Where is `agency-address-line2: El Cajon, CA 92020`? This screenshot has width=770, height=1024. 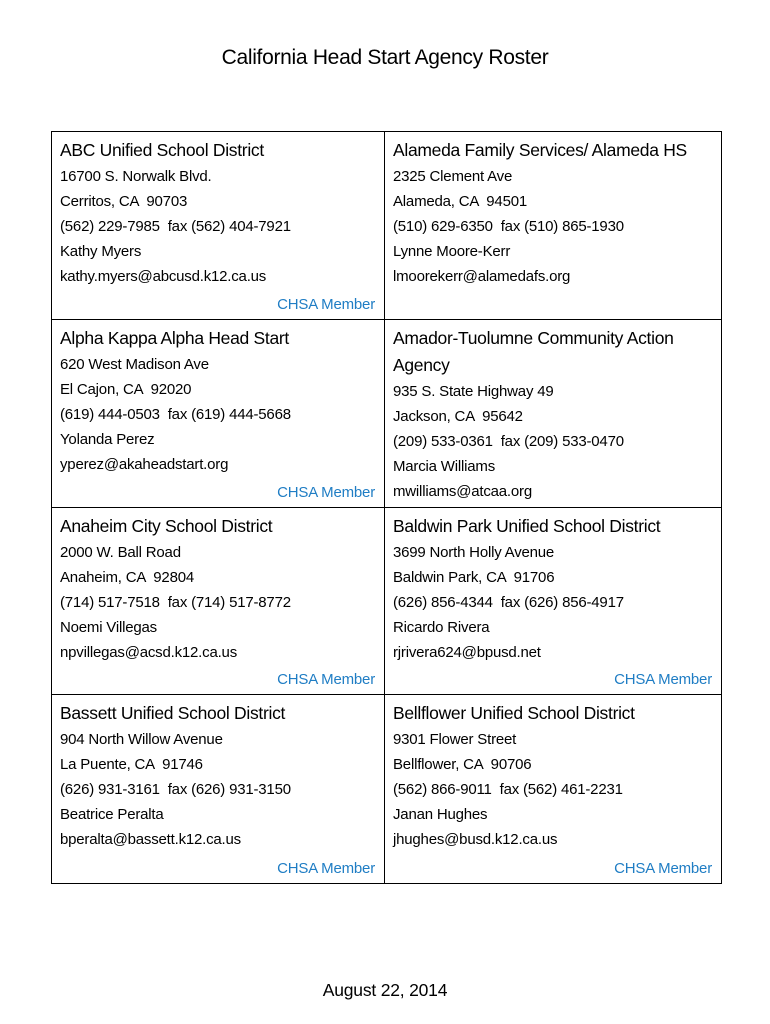 agency-address-line2: El Cajon, CA 92020 is located at coordinates (126, 389).